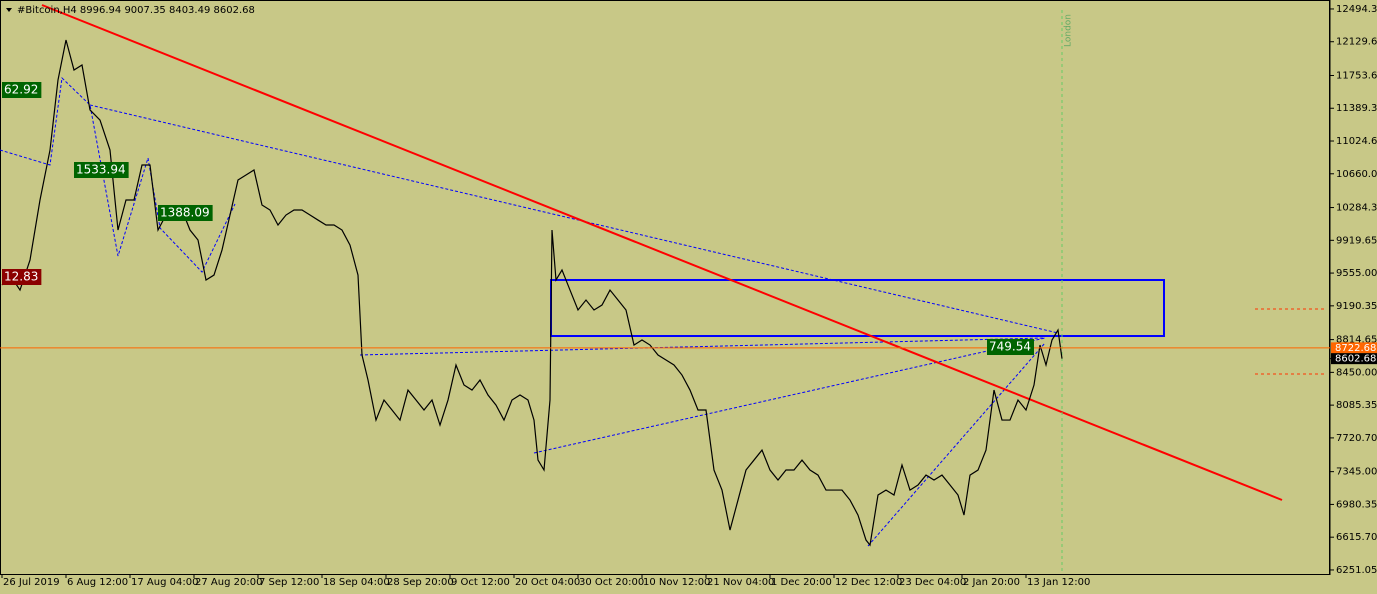 The height and width of the screenshot is (594, 1377). What do you see at coordinates (676, 582) in the screenshot?
I see `x-tick-label: 10 Nov 12:00` at bounding box center [676, 582].